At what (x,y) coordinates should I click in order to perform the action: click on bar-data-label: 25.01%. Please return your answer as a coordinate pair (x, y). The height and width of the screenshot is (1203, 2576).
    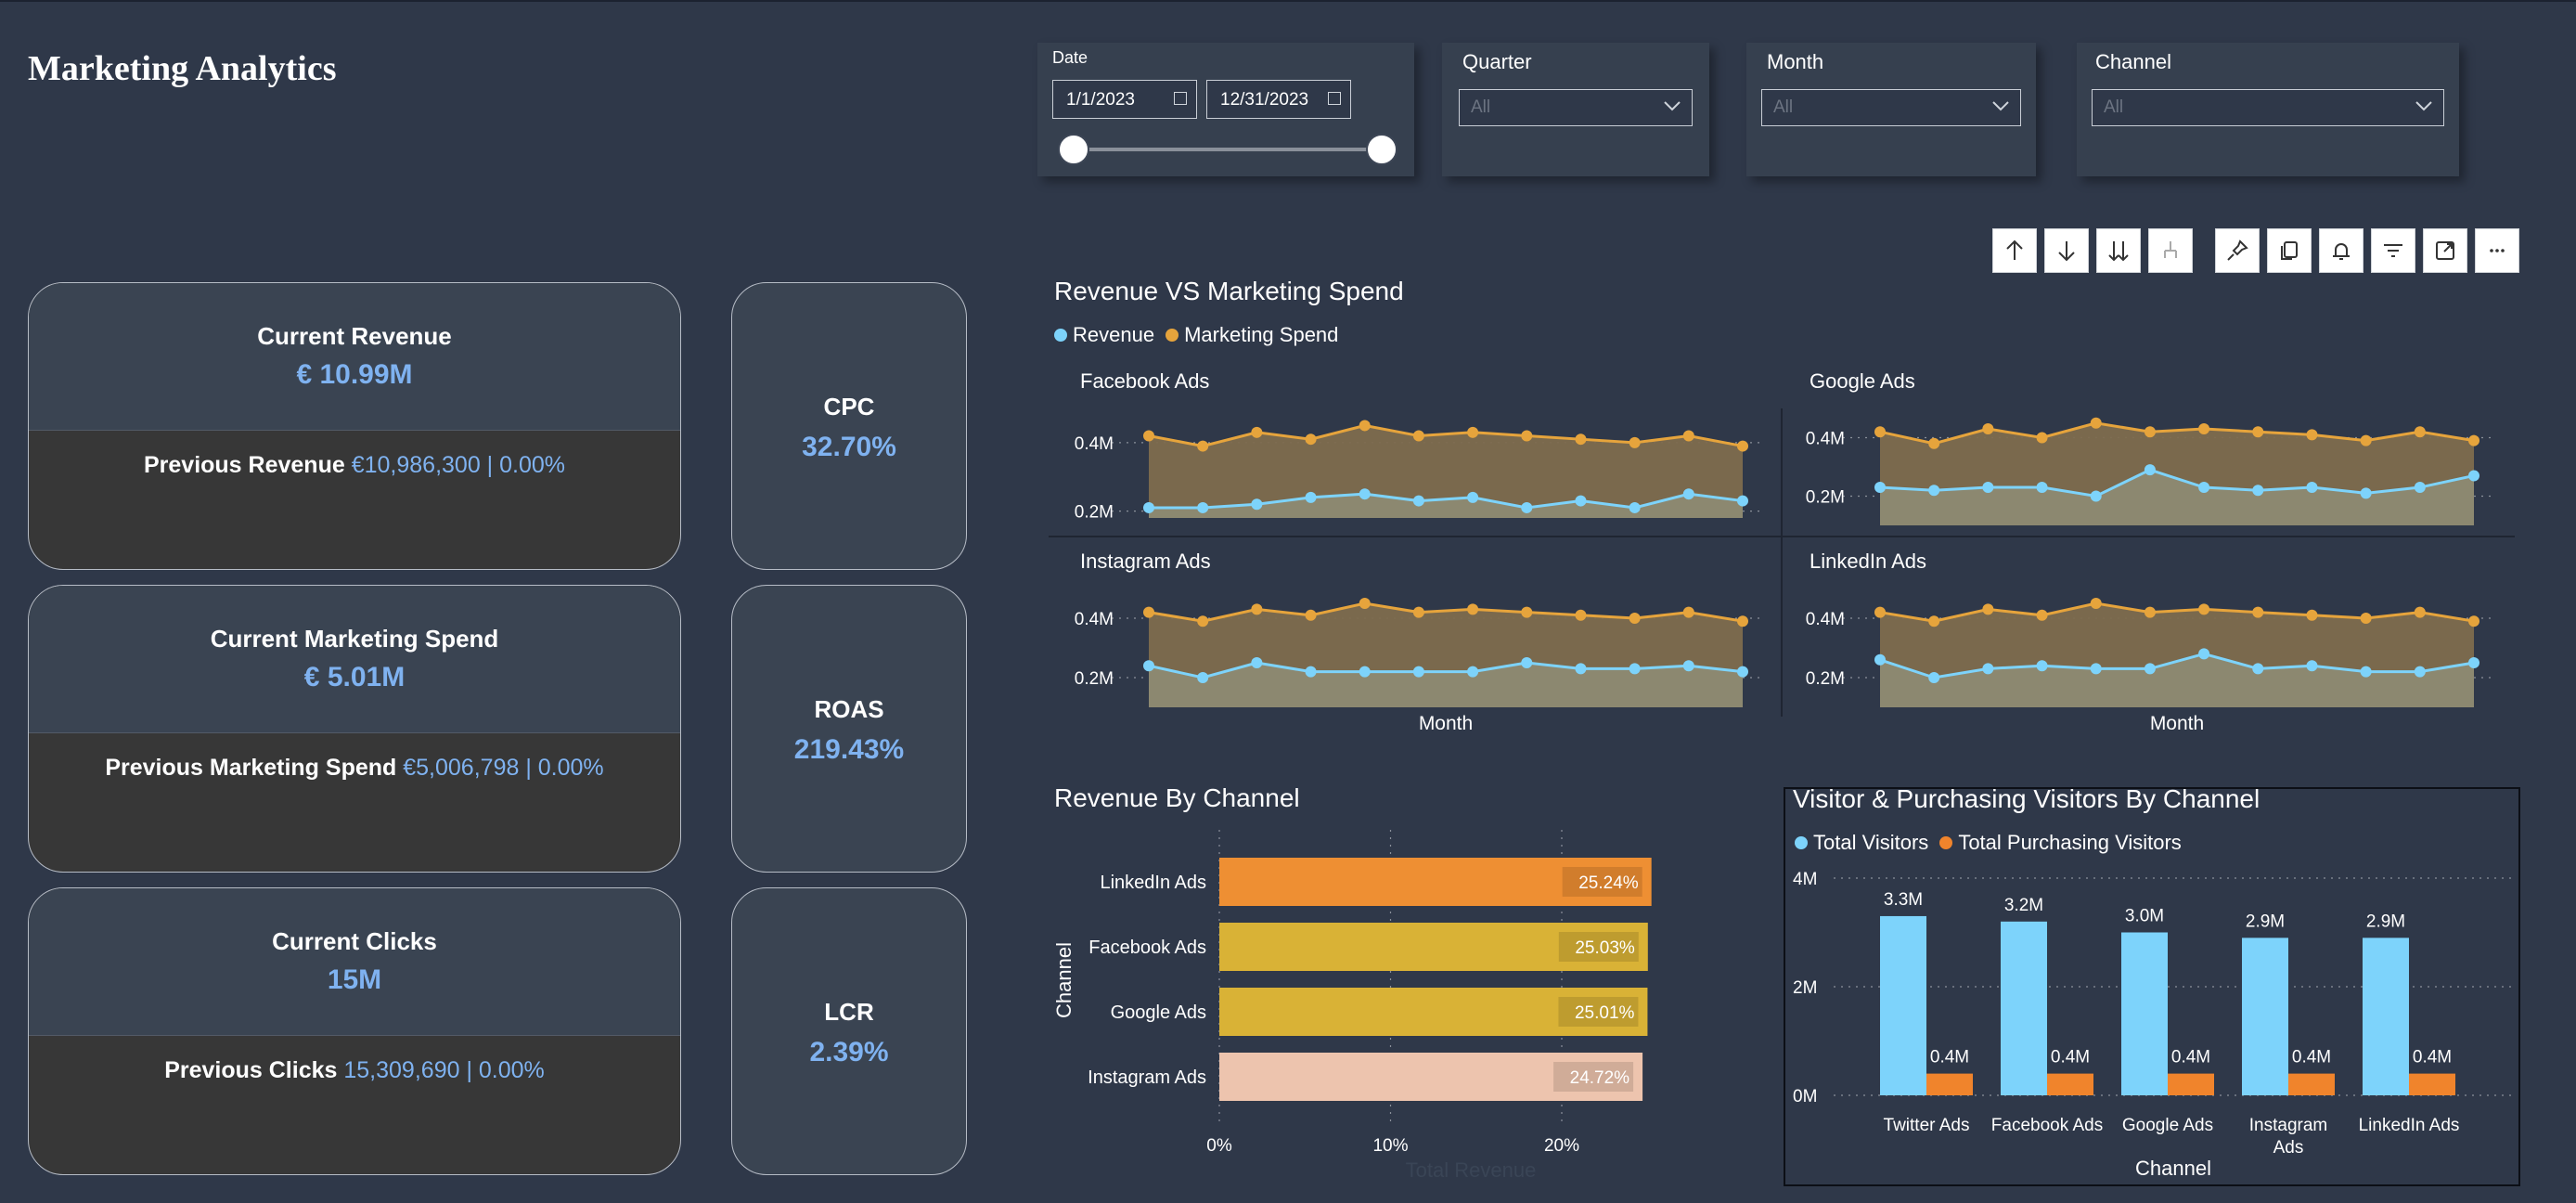
    Looking at the image, I should click on (1605, 1013).